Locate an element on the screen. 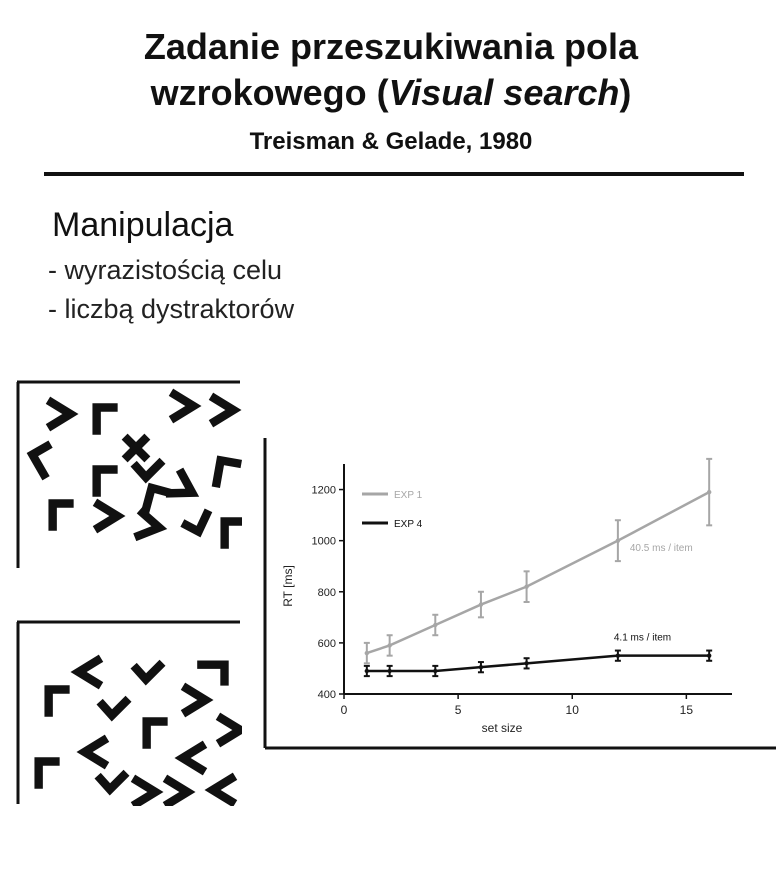  legend-label: EXP 4 is located at coordinates (408, 524).